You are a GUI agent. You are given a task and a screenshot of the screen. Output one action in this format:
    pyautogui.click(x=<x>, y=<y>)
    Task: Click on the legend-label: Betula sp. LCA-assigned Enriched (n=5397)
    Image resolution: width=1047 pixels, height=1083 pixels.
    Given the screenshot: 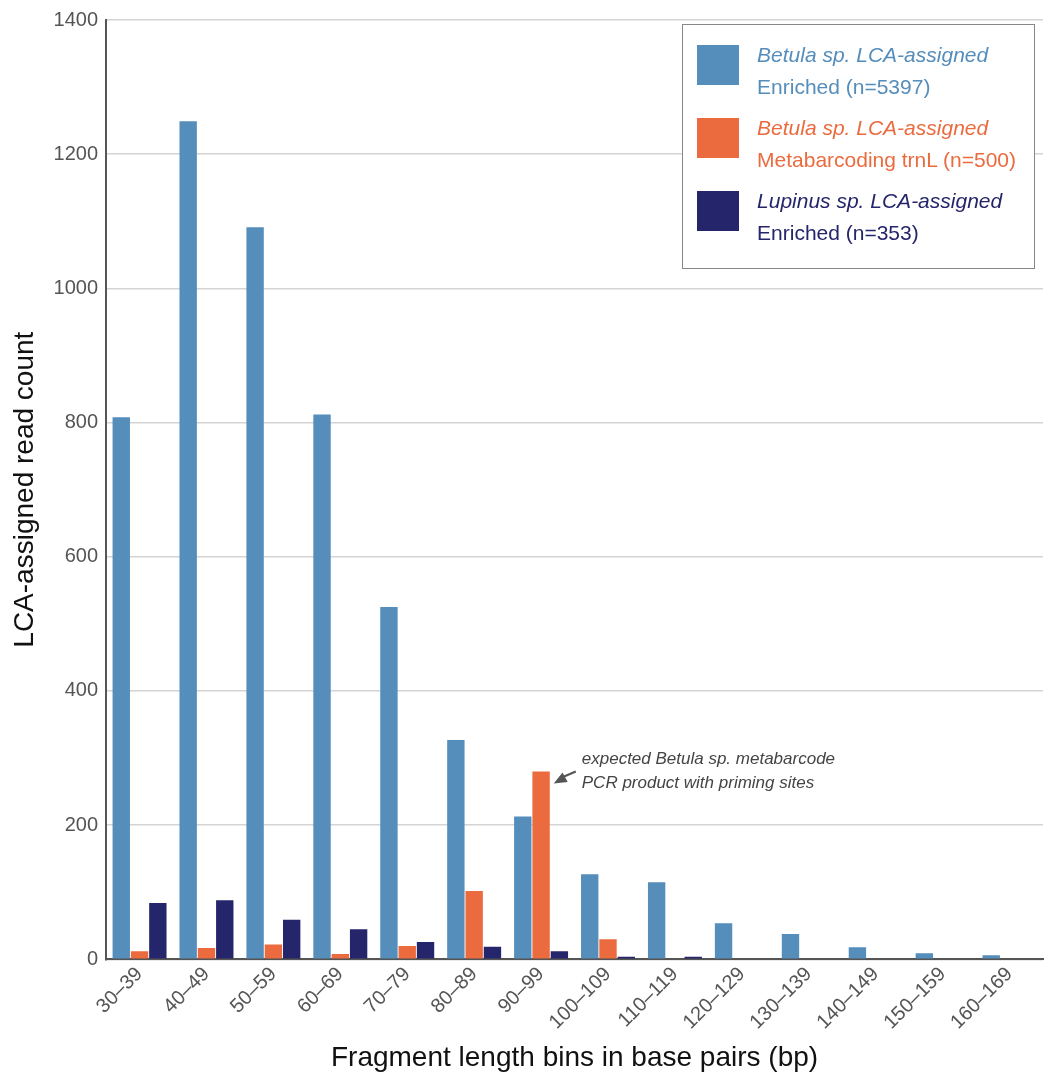 What is the action you would take?
    pyautogui.click(x=873, y=71)
    